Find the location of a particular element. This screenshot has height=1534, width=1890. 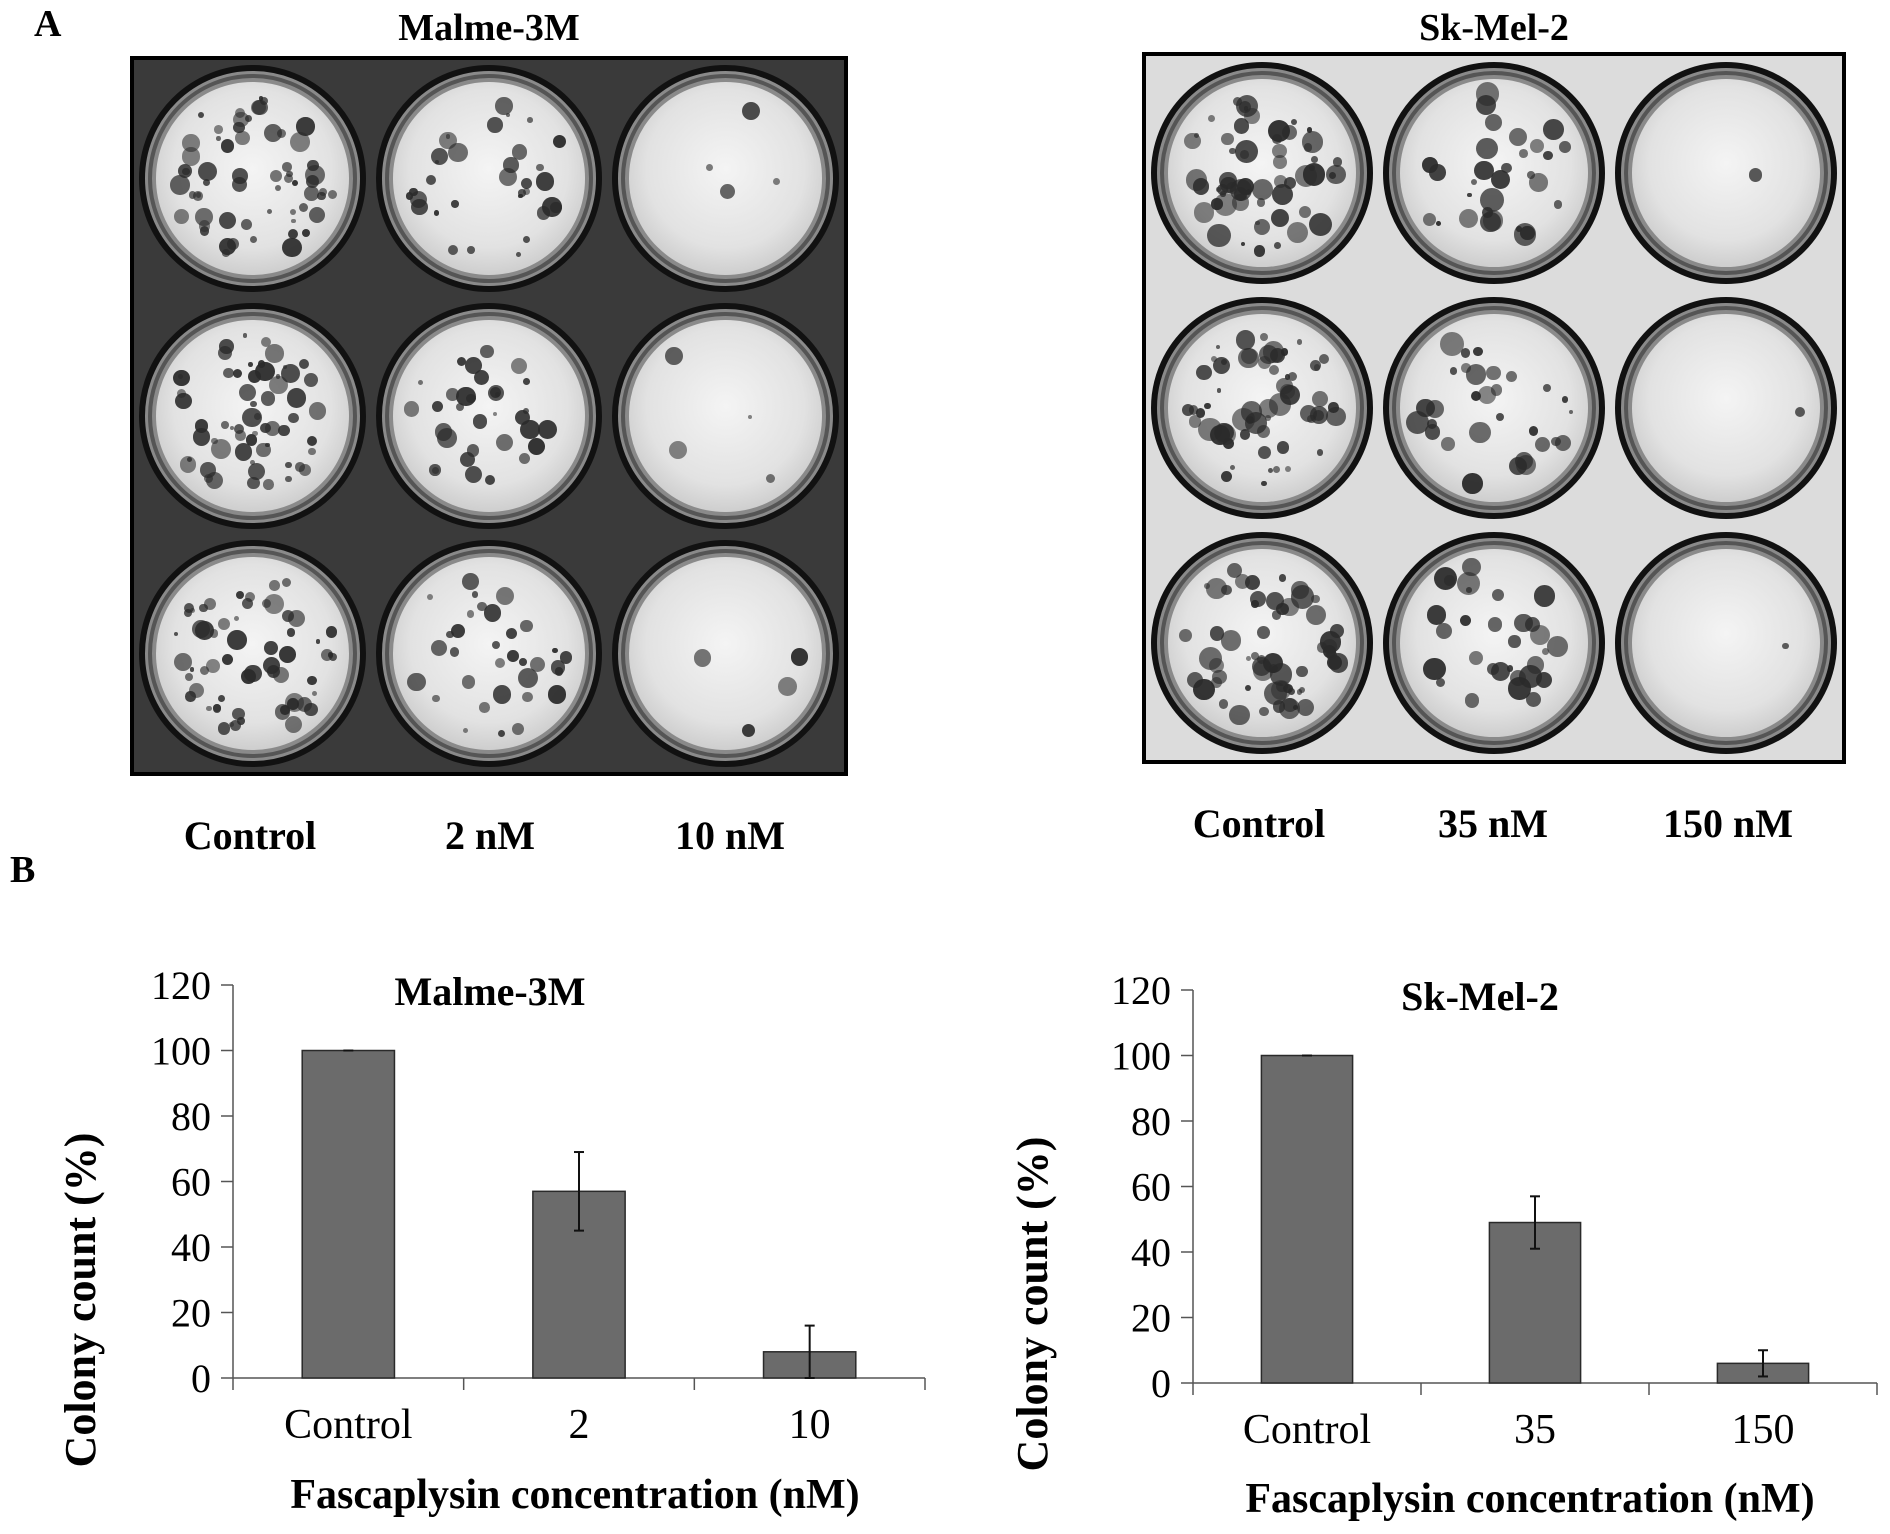

x-axis-label: Fascaplysin concentration (nM) is located at coordinates (574, 1495).